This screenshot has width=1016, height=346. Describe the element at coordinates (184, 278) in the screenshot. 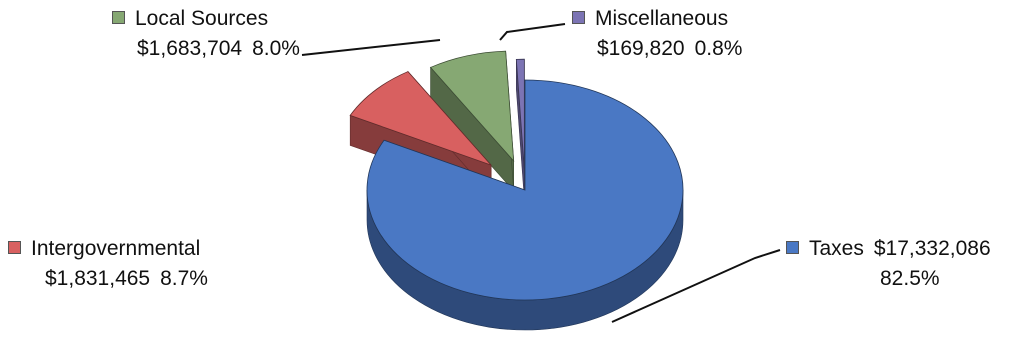

I see `label-percent-intergovernmental: 8.7%` at that location.